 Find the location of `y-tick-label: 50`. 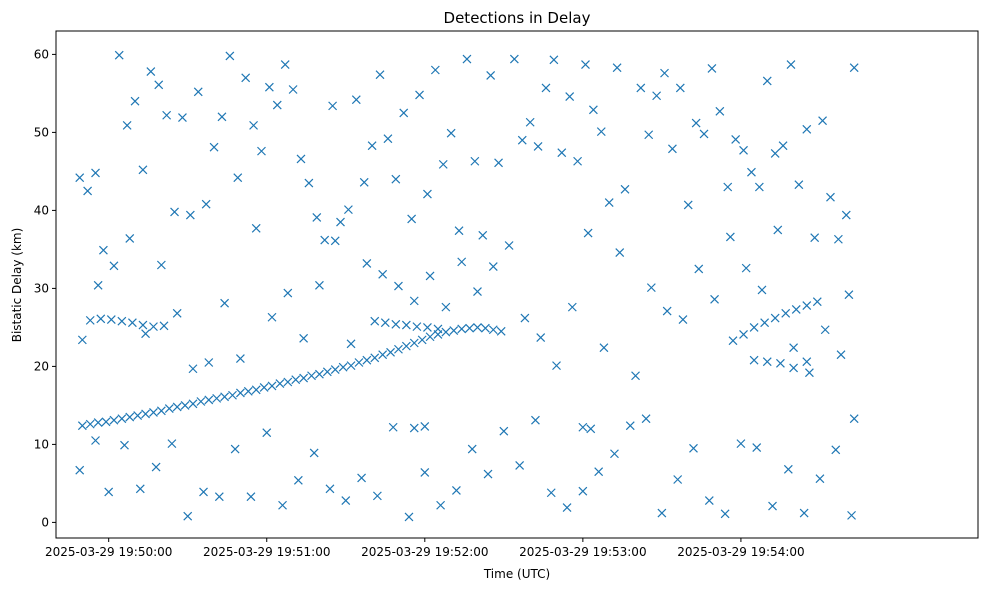

y-tick-label: 50 is located at coordinates (41, 132).